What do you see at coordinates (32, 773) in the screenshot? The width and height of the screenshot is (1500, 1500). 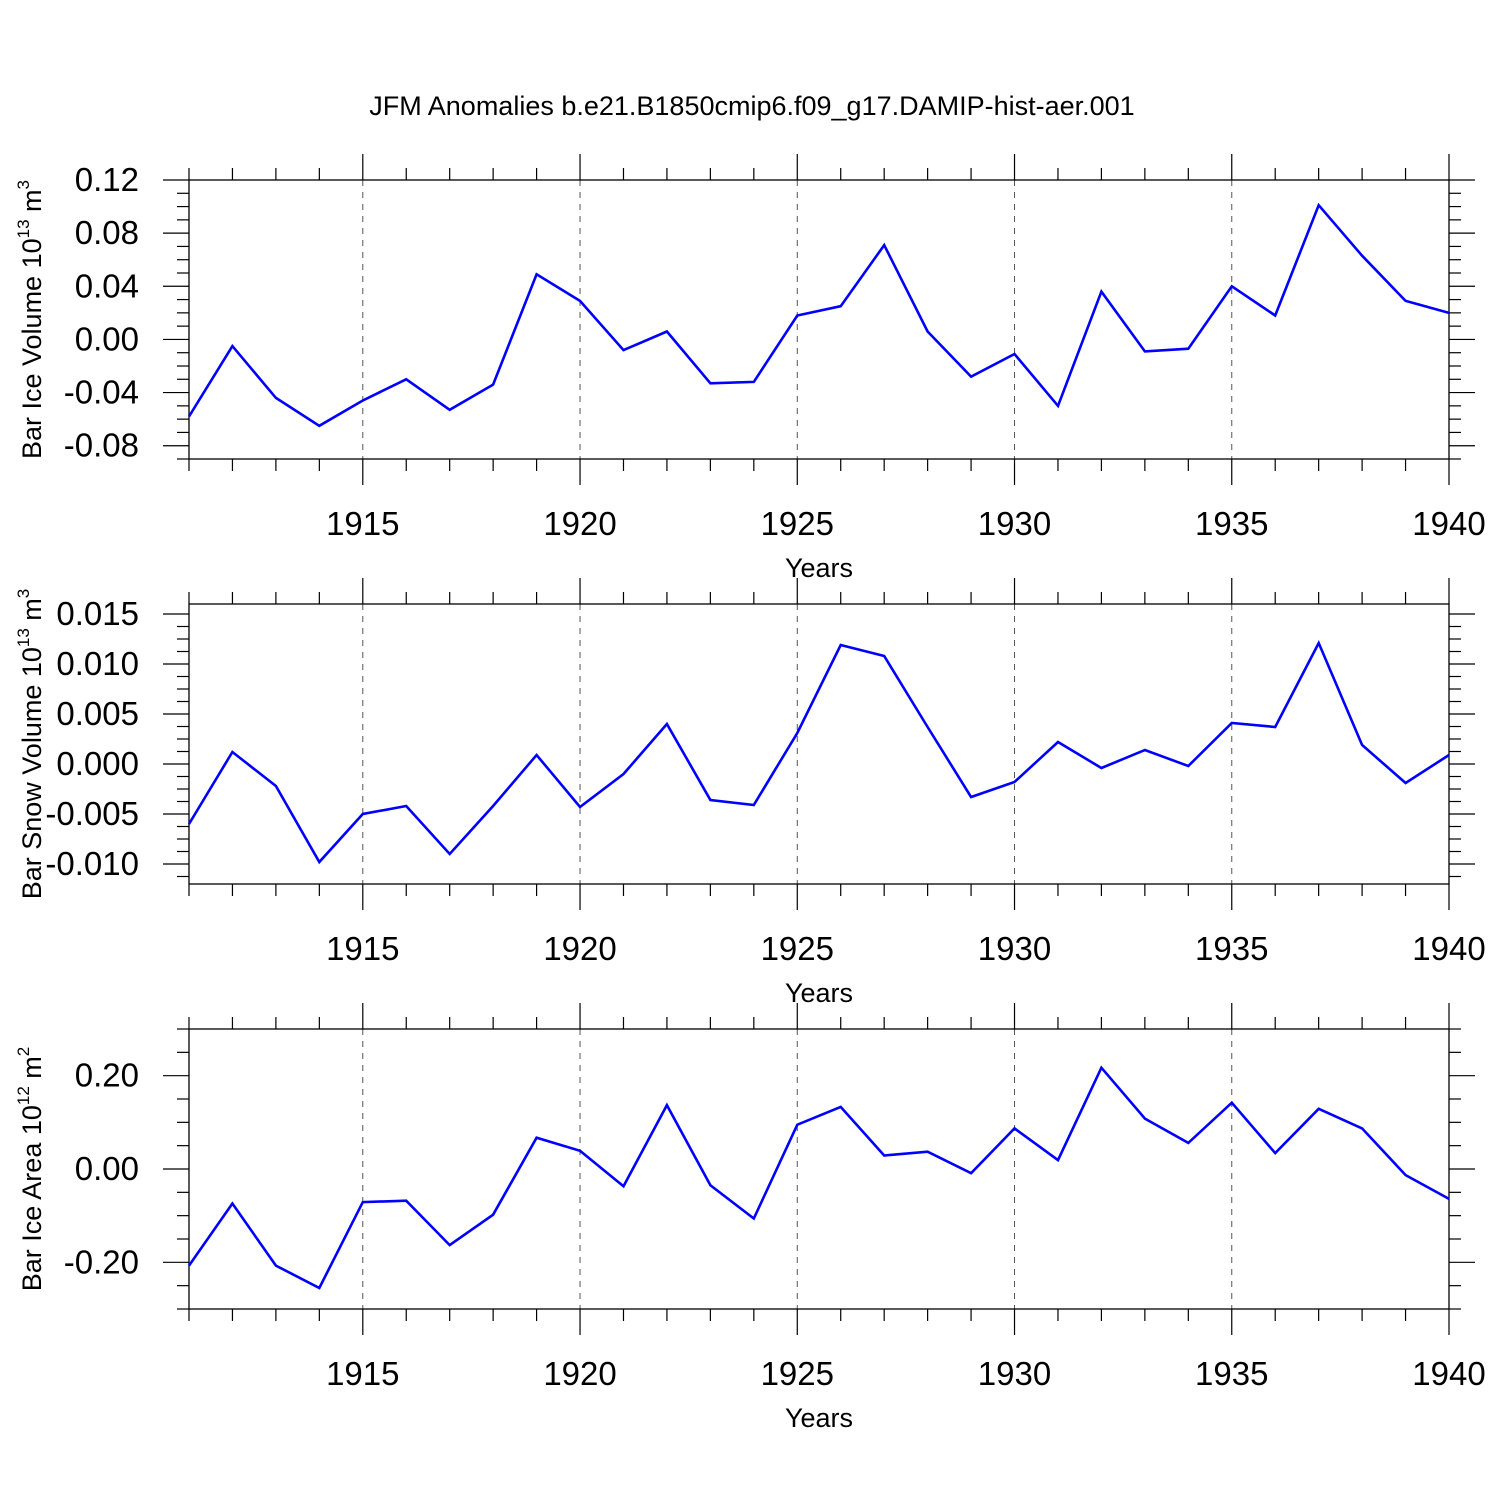 I see `y-axis-title-part: Bar Snow Volume 10` at bounding box center [32, 773].